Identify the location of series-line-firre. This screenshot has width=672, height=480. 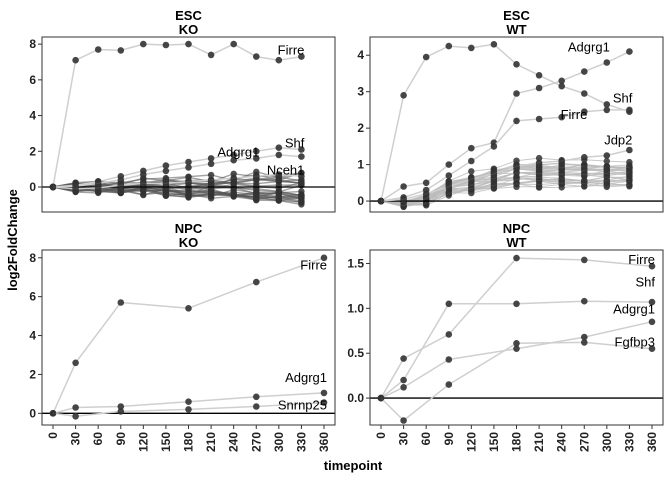
(188, 335).